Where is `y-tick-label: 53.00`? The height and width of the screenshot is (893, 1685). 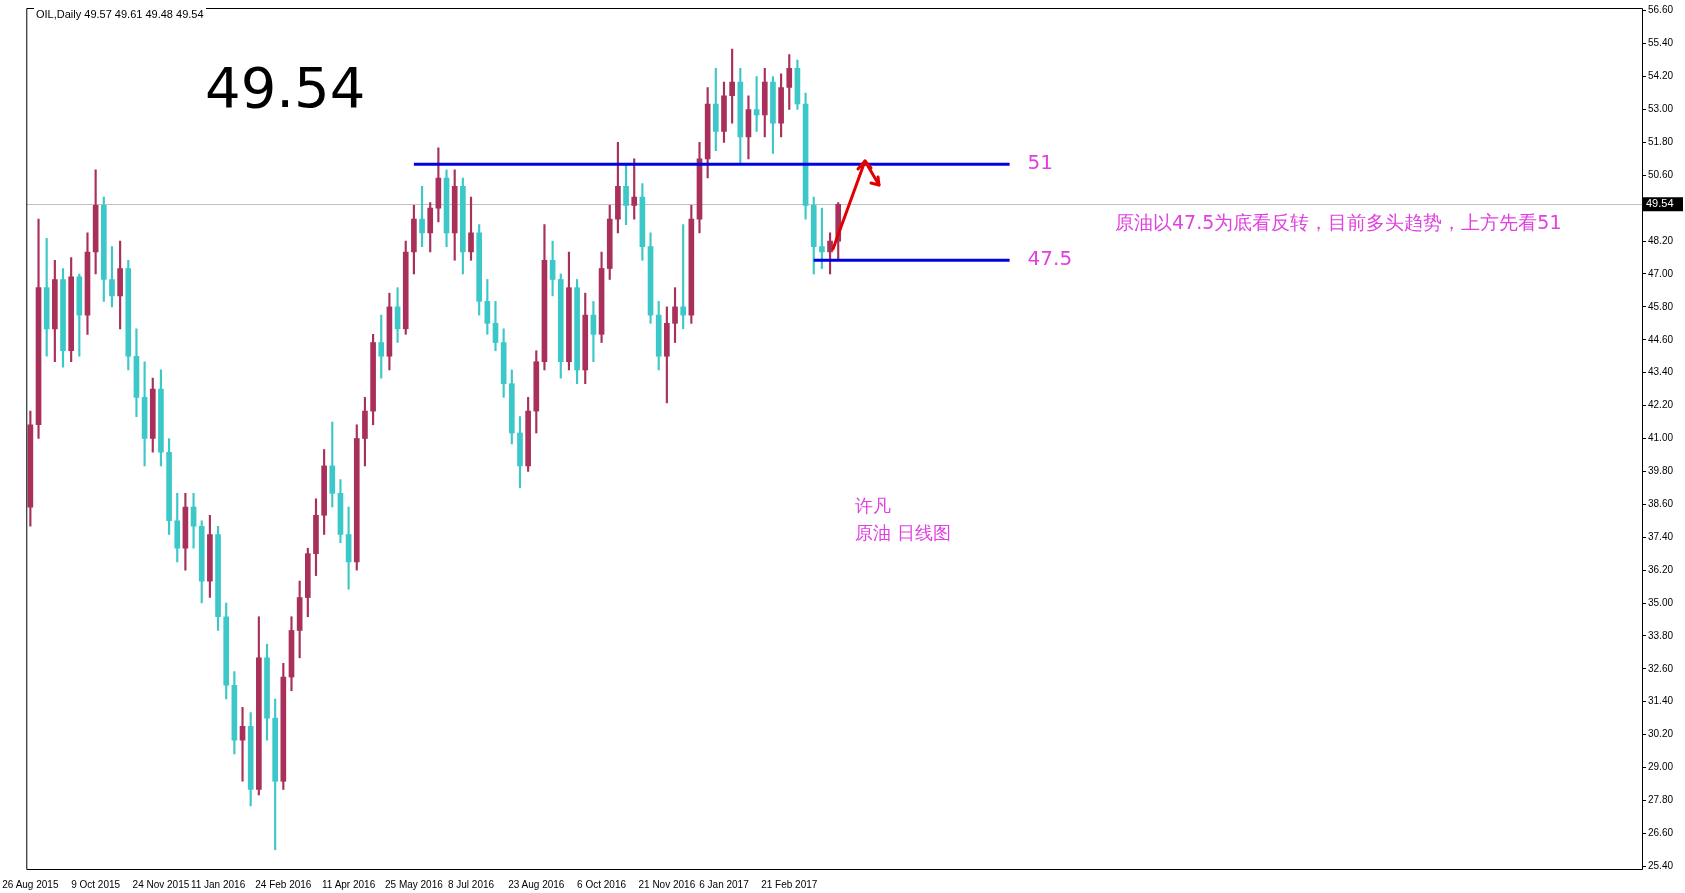 y-tick-label: 53.00 is located at coordinates (1661, 109).